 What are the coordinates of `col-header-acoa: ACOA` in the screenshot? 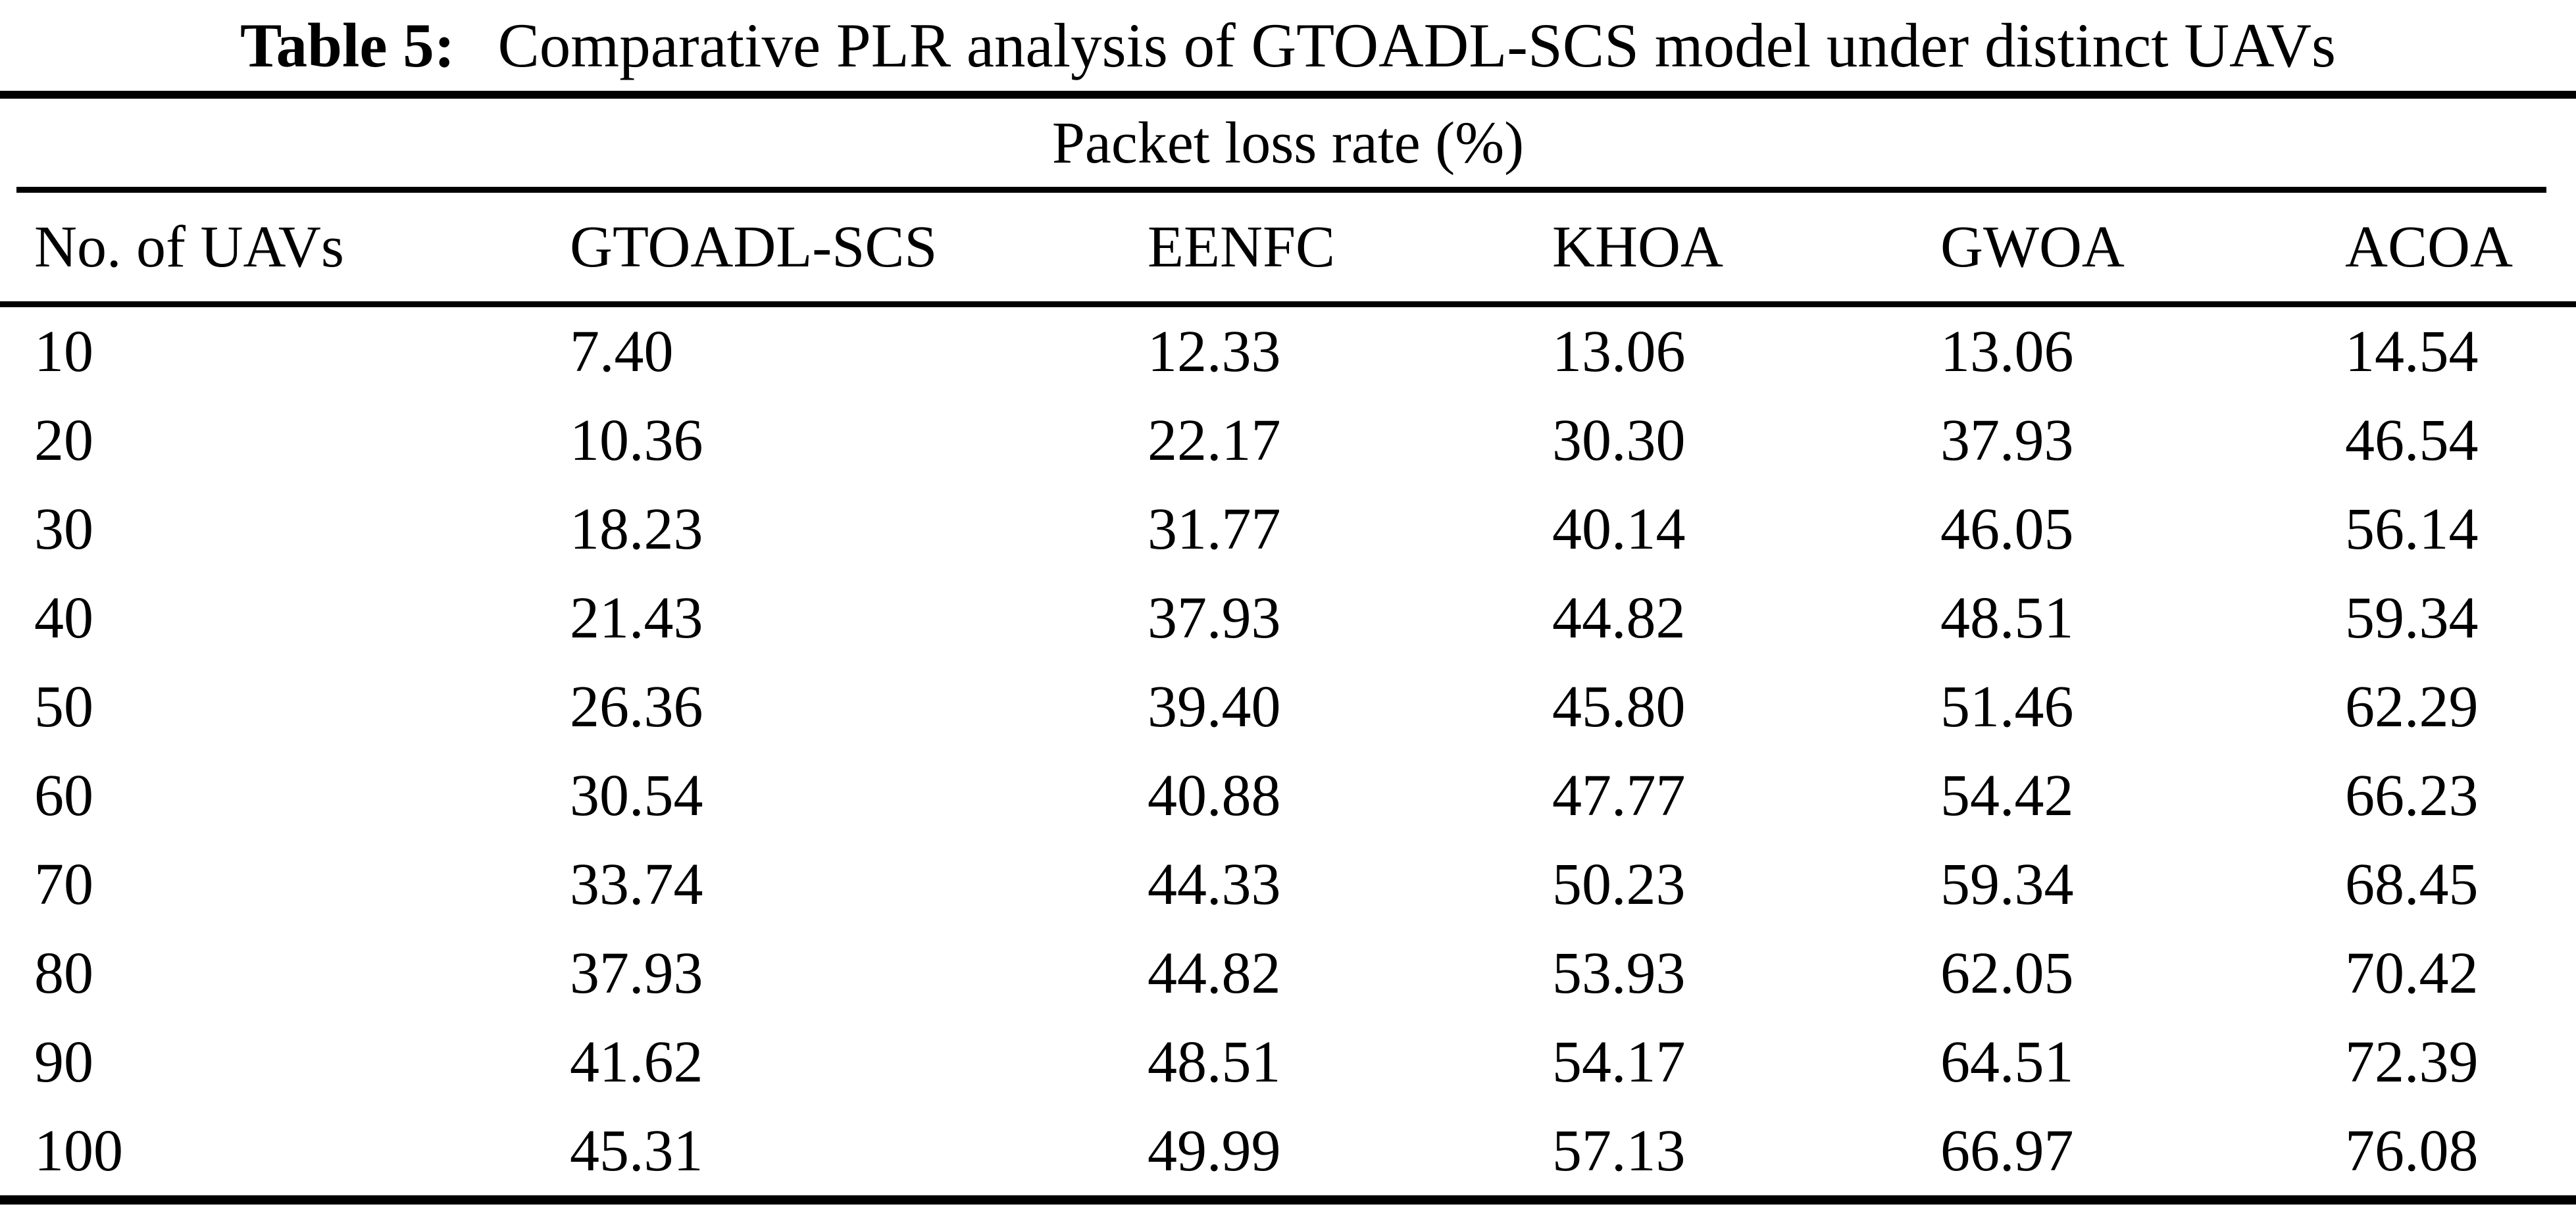 It's located at (2460, 250).